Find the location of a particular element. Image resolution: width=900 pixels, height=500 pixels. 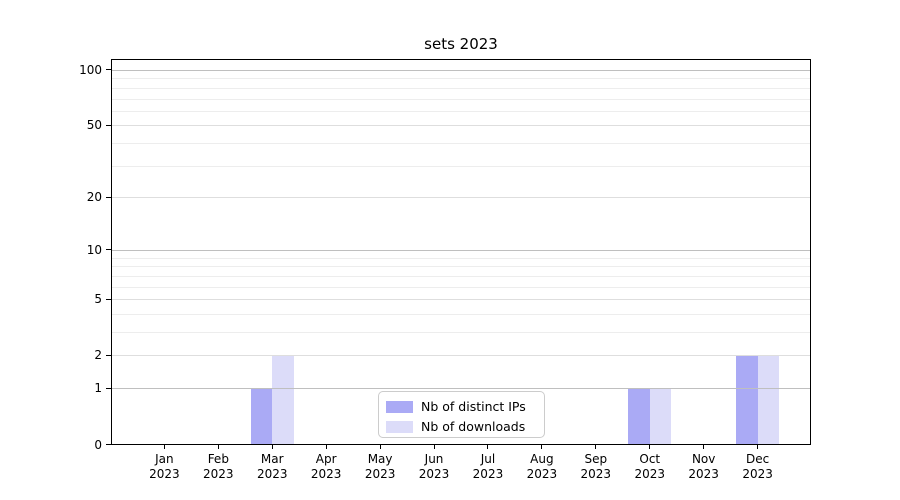

x-tick-label-mar: Mar 2023 is located at coordinates (272, 466).